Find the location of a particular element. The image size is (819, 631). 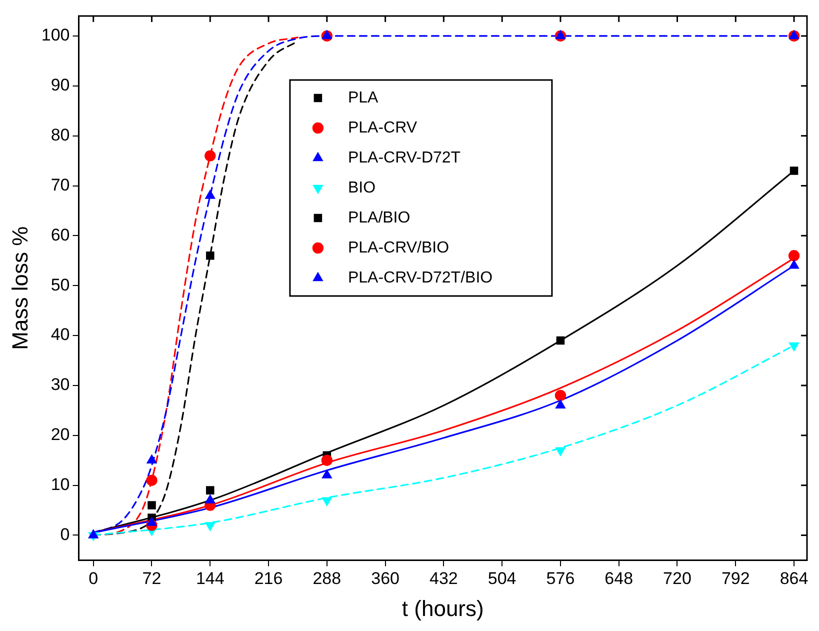

y-tick-label: 50 is located at coordinates (60, 284).